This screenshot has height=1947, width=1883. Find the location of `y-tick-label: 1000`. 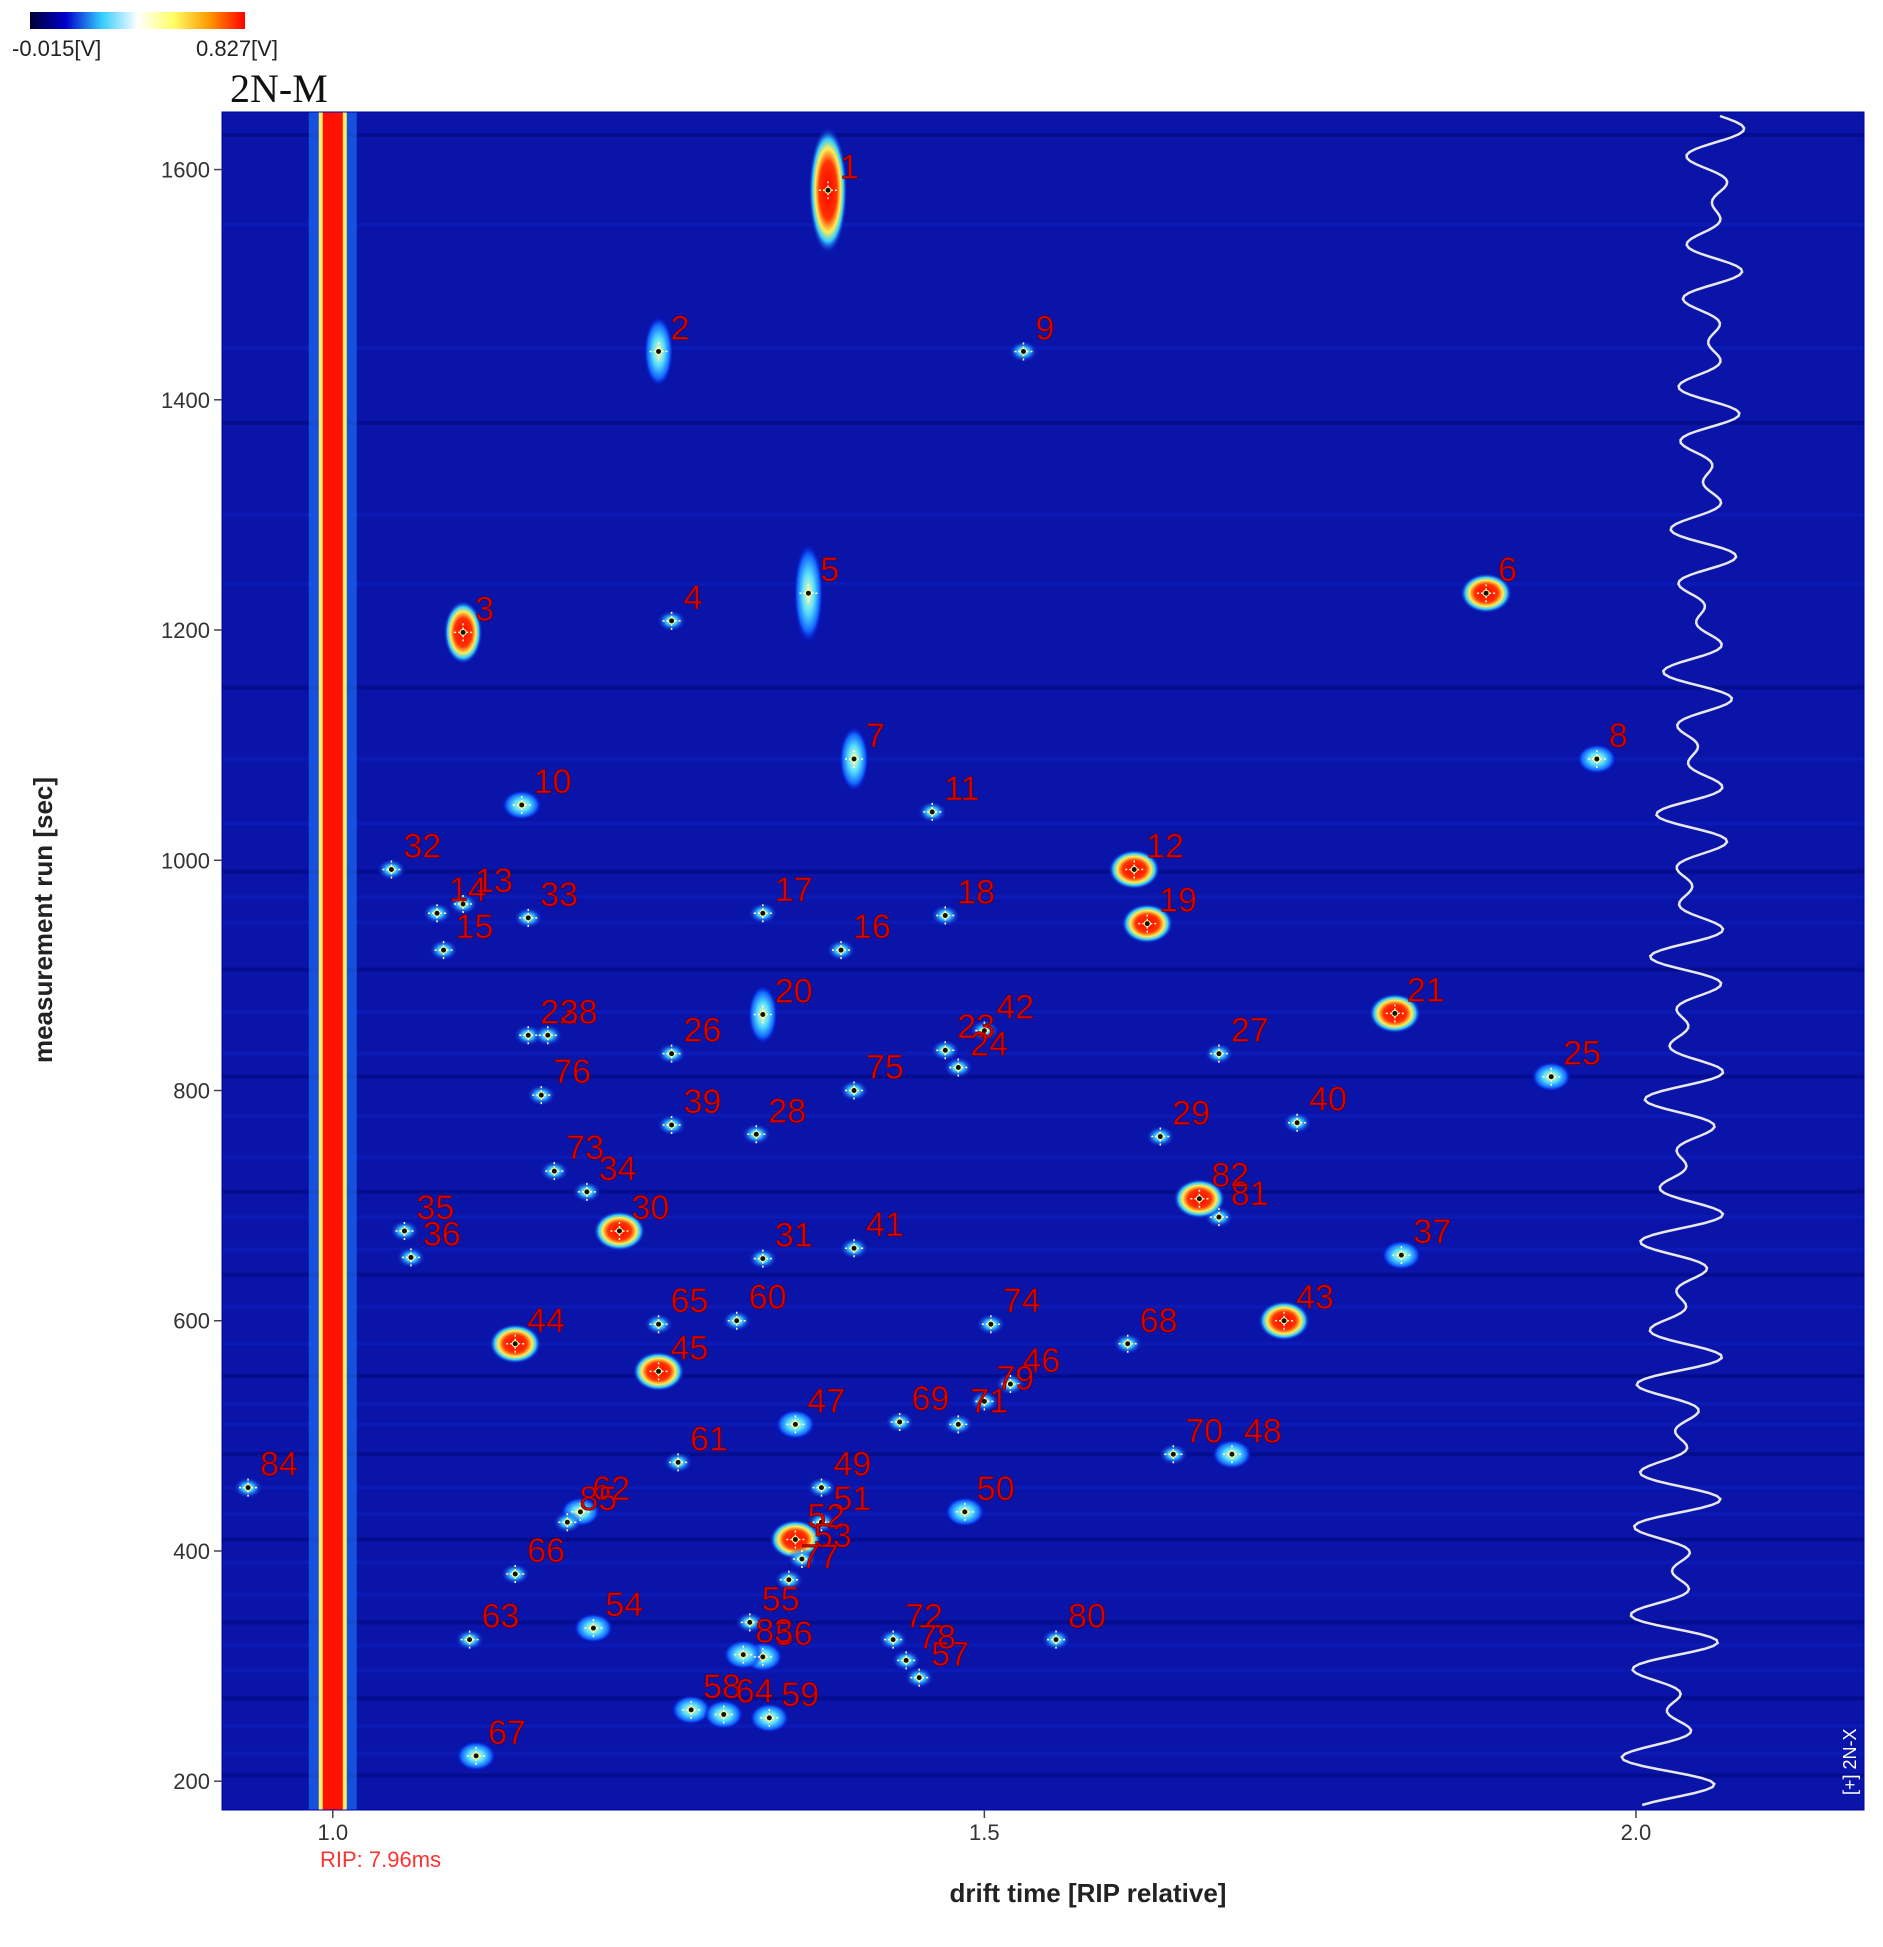

y-tick-label: 1000 is located at coordinates (185, 860).